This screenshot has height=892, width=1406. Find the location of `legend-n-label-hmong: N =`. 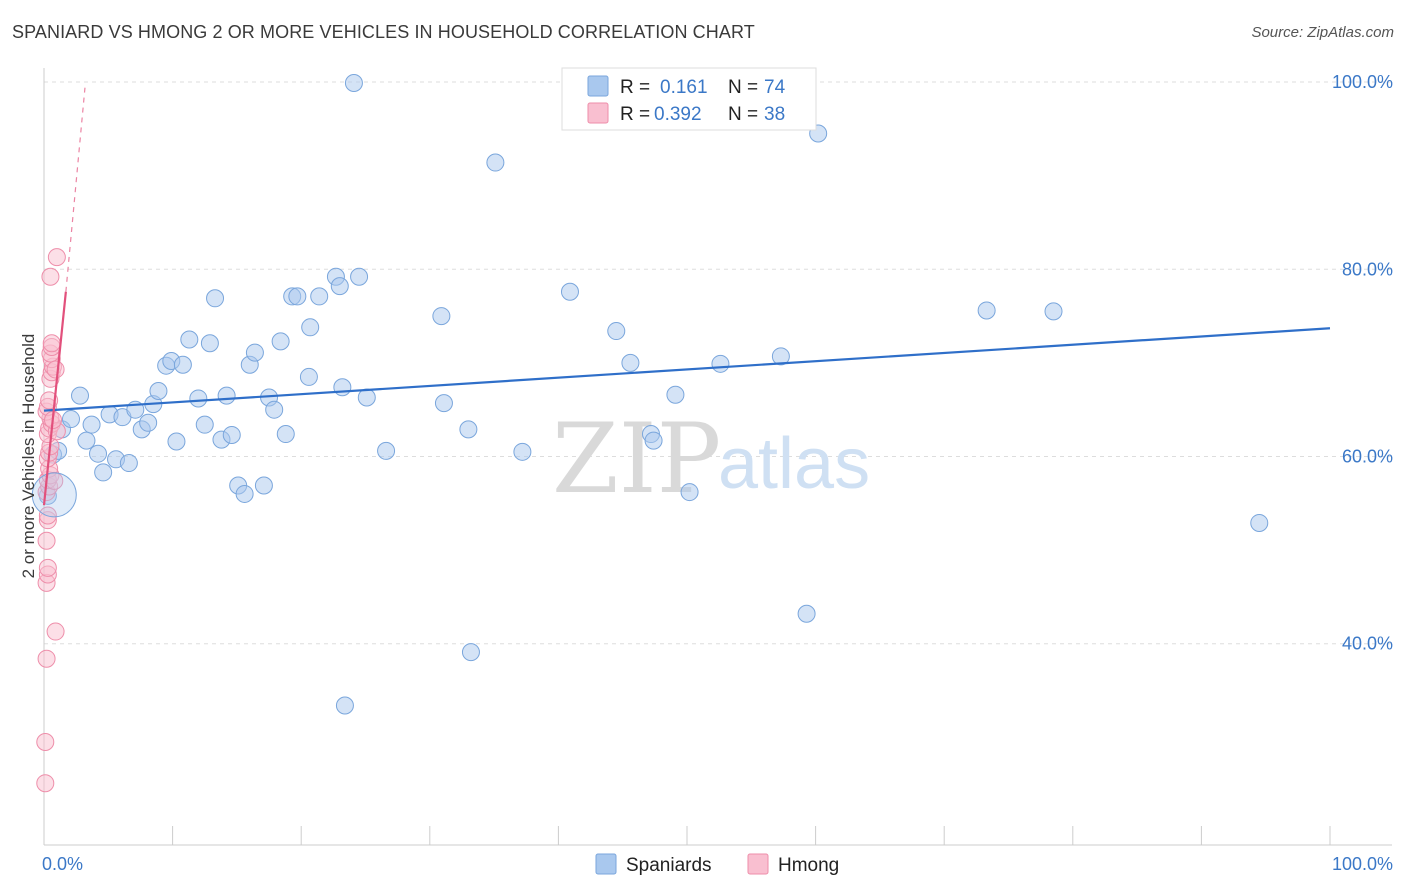

legend-n-label-hmong: N = is located at coordinates (743, 114).